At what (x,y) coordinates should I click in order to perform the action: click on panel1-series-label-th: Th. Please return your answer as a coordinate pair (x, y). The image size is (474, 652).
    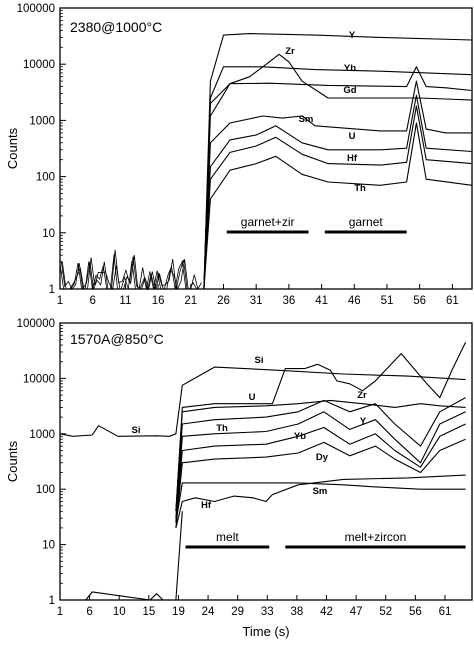
    Looking at the image, I should click on (360, 188).